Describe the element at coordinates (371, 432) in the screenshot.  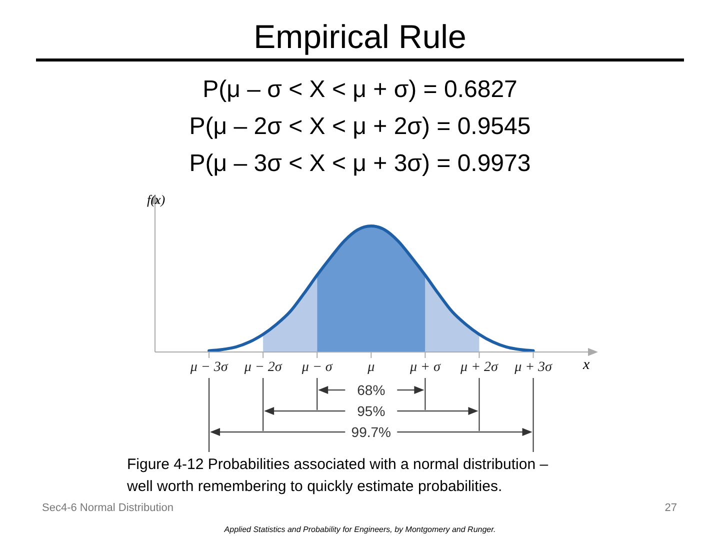
I see `text: 99.7%` at that location.